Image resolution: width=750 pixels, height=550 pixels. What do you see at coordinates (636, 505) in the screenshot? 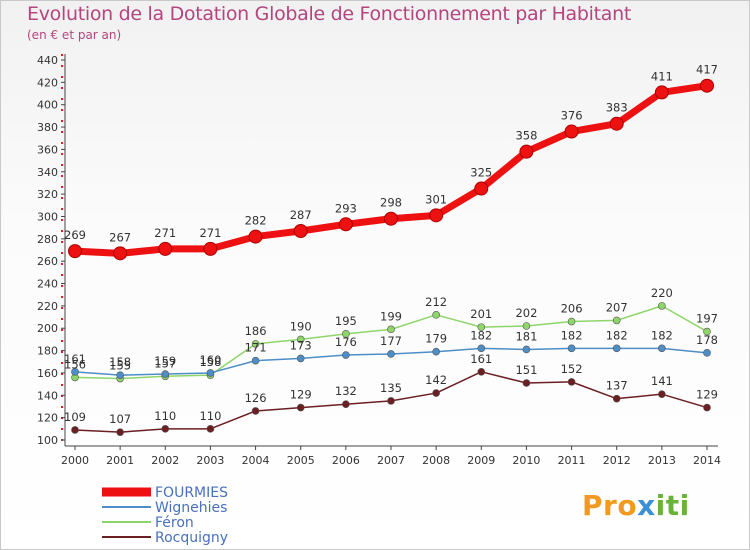
I see `proxiti-logo: Proxiti` at bounding box center [636, 505].